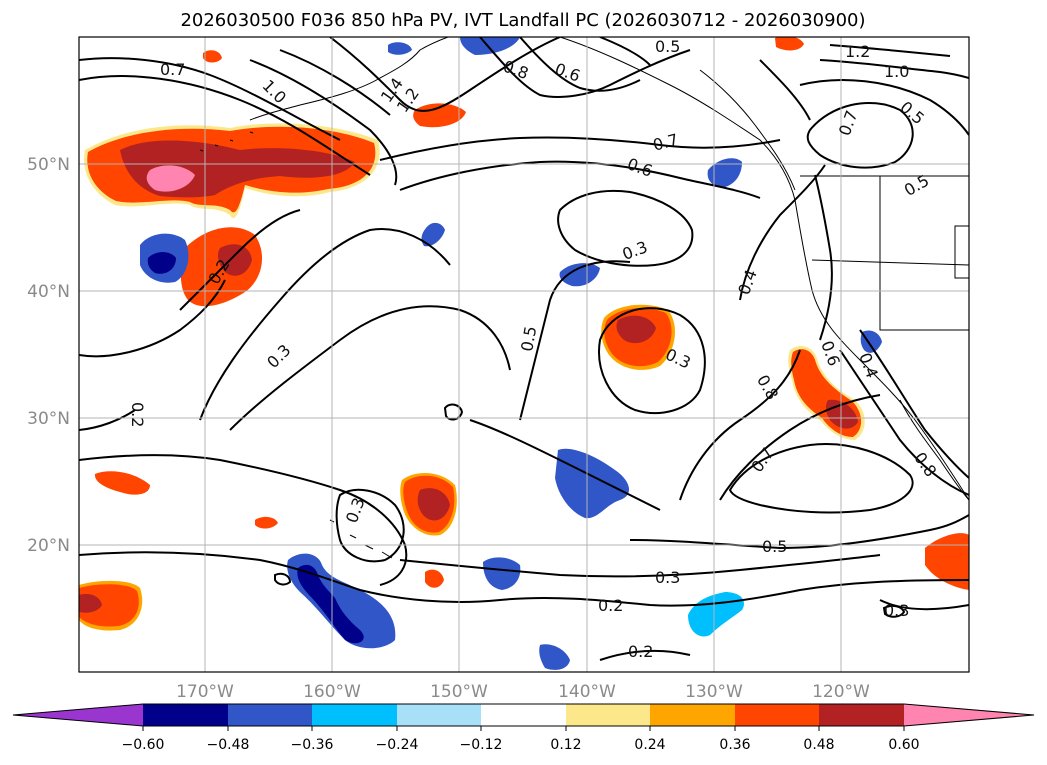 The width and height of the screenshot is (1047, 765). I want to click on lon-label: 170°W, so click(205, 692).